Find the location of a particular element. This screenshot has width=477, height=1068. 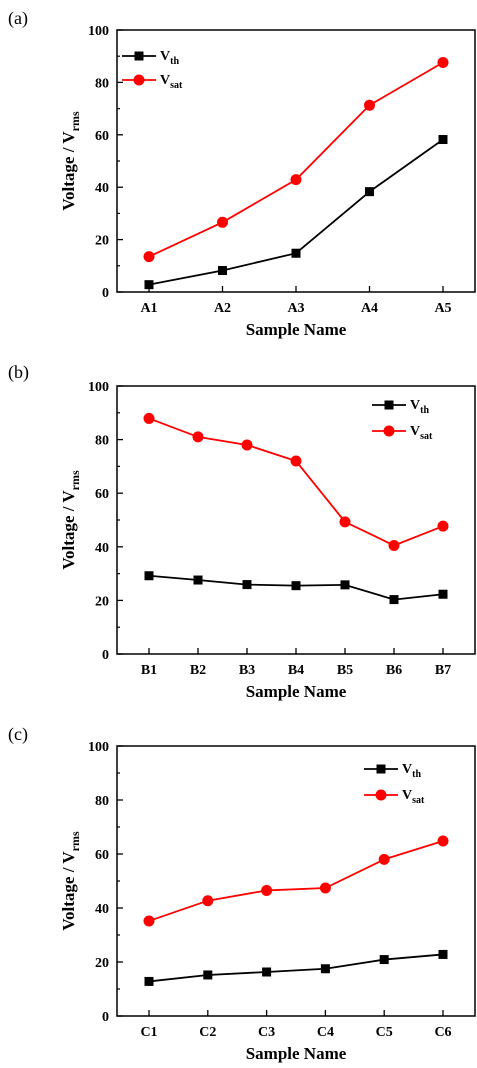

x-tick-label: B2 is located at coordinates (198, 670).